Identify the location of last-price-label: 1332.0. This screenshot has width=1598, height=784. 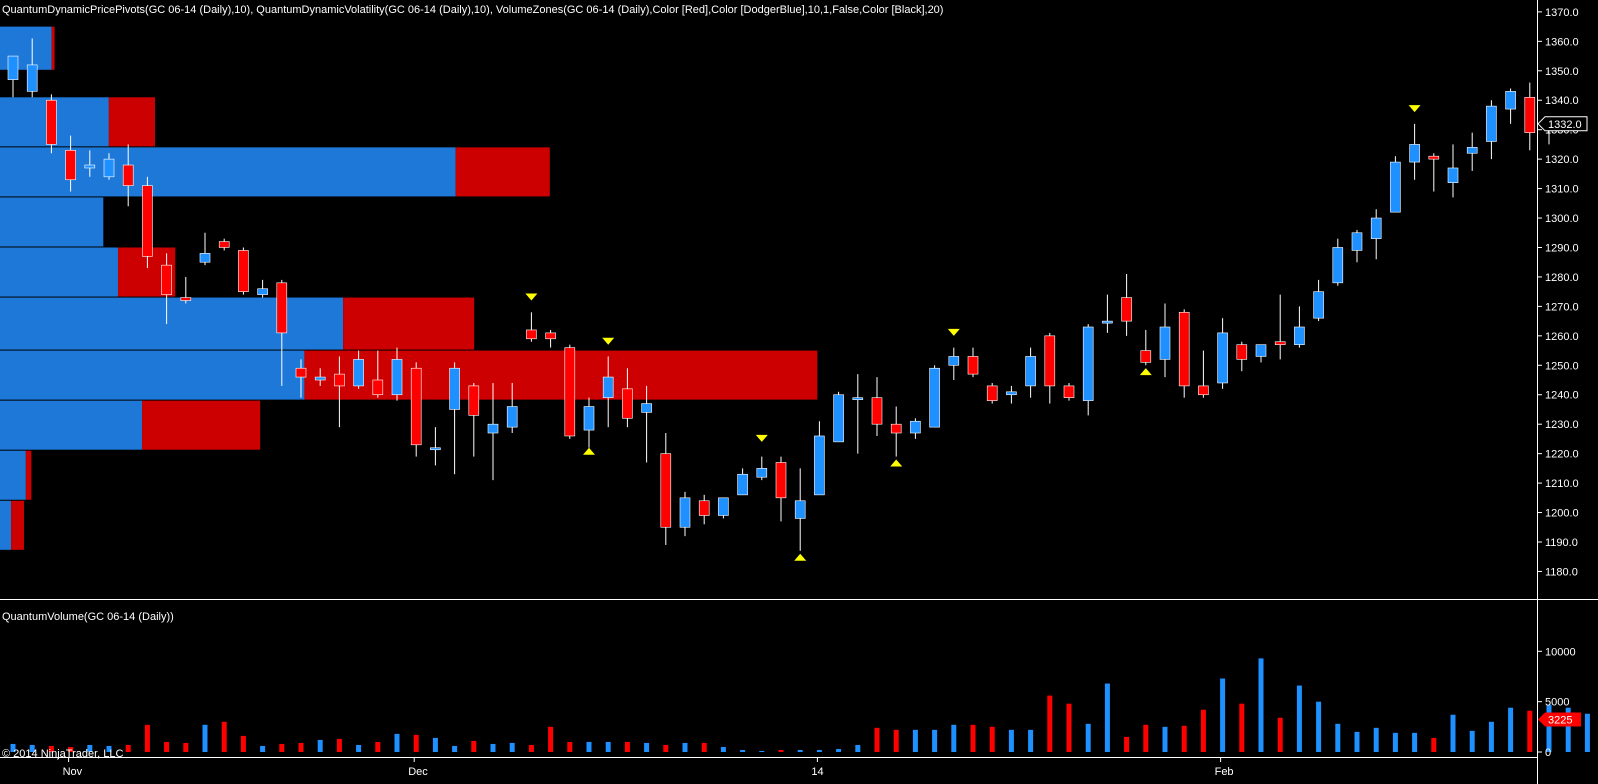
(1565, 125).